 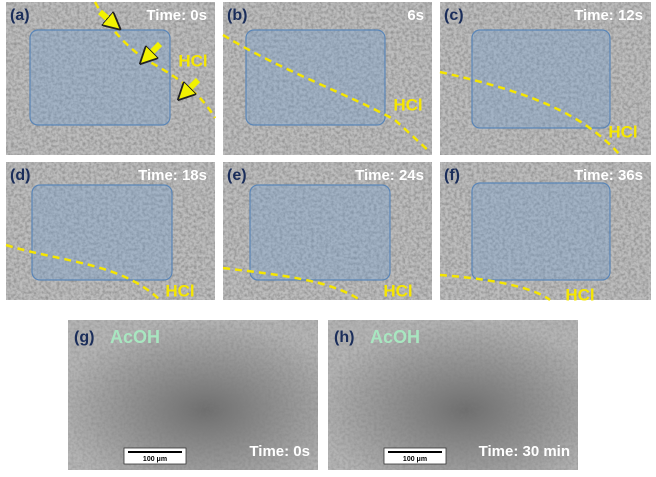 I want to click on panel-label: (a), so click(x=20, y=15).